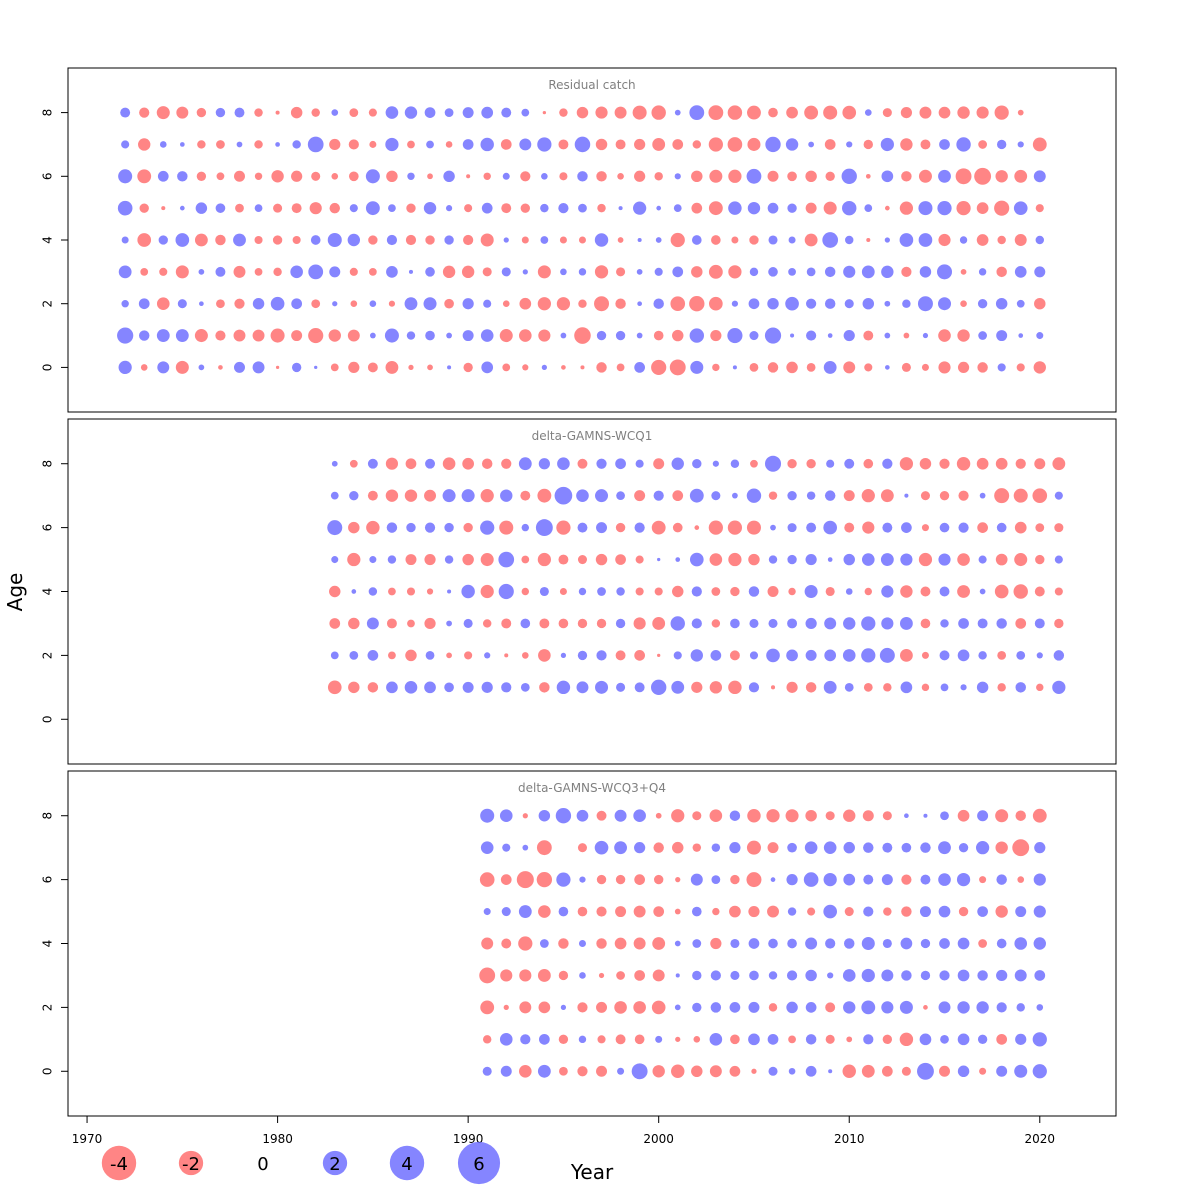  Describe the element at coordinates (48, 816) in the screenshot. I see `y-tick-label: 8` at that location.